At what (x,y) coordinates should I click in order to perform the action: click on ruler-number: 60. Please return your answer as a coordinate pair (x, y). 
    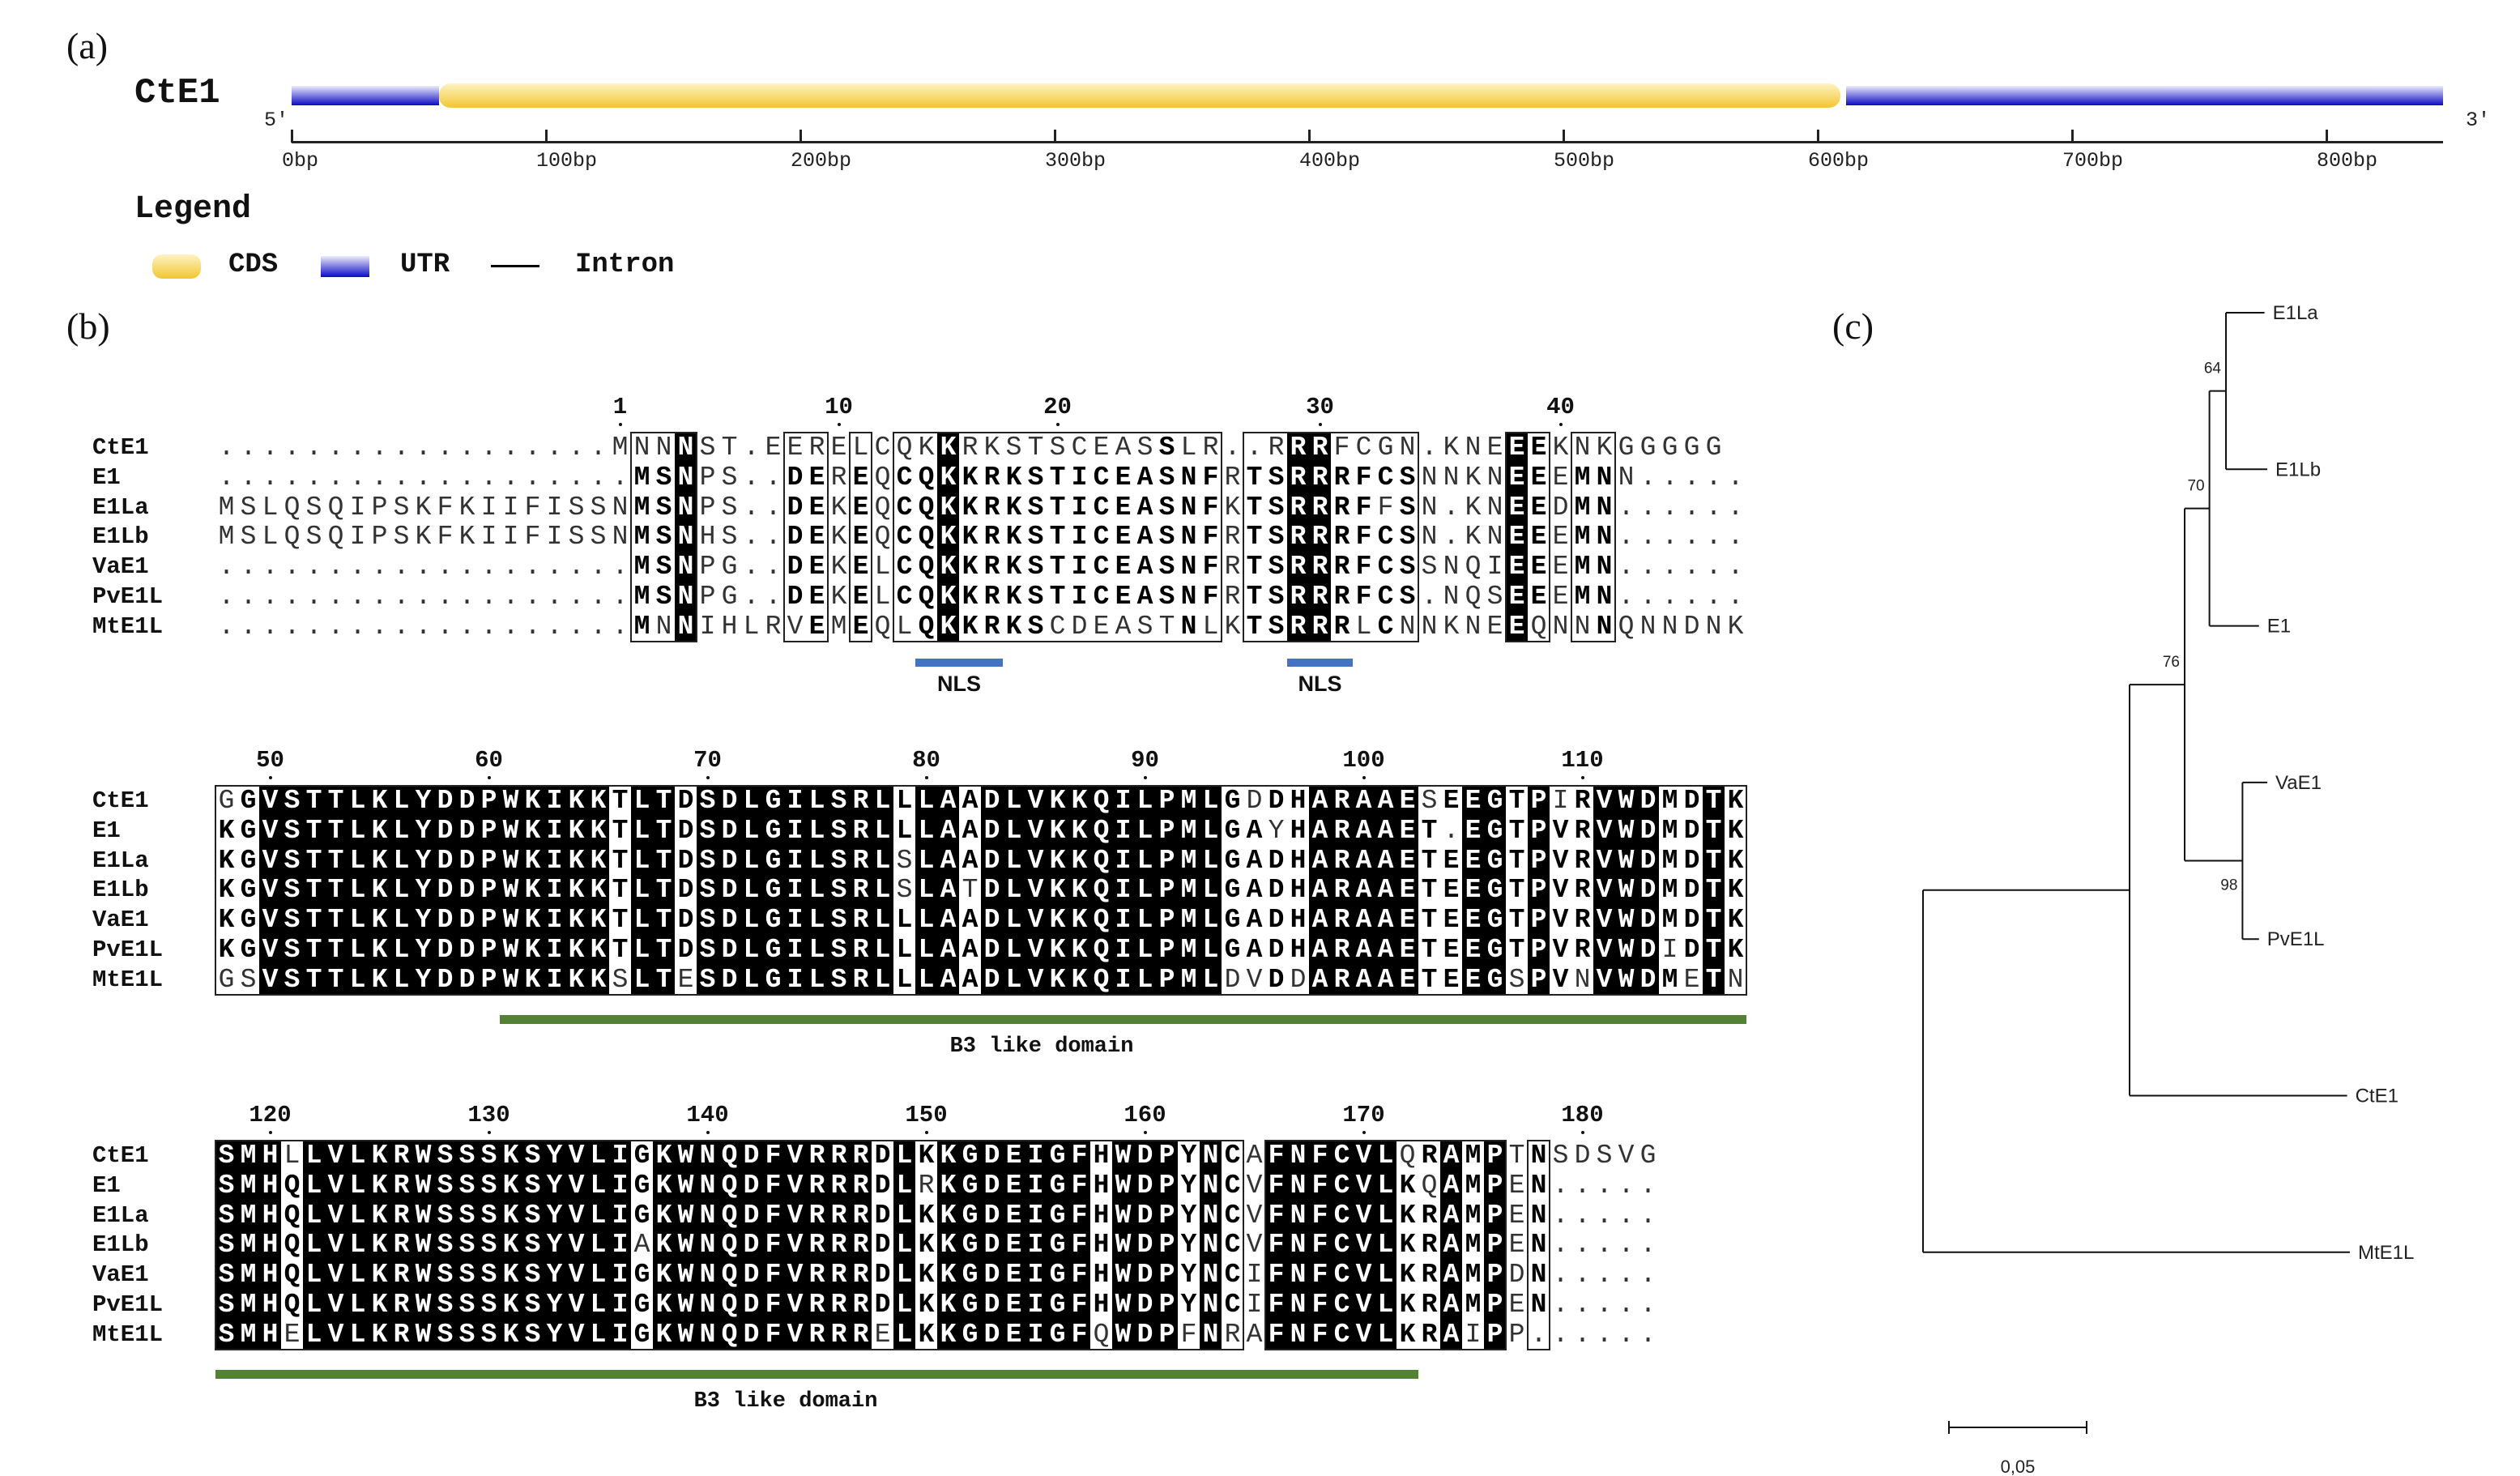
    Looking at the image, I should click on (489, 761).